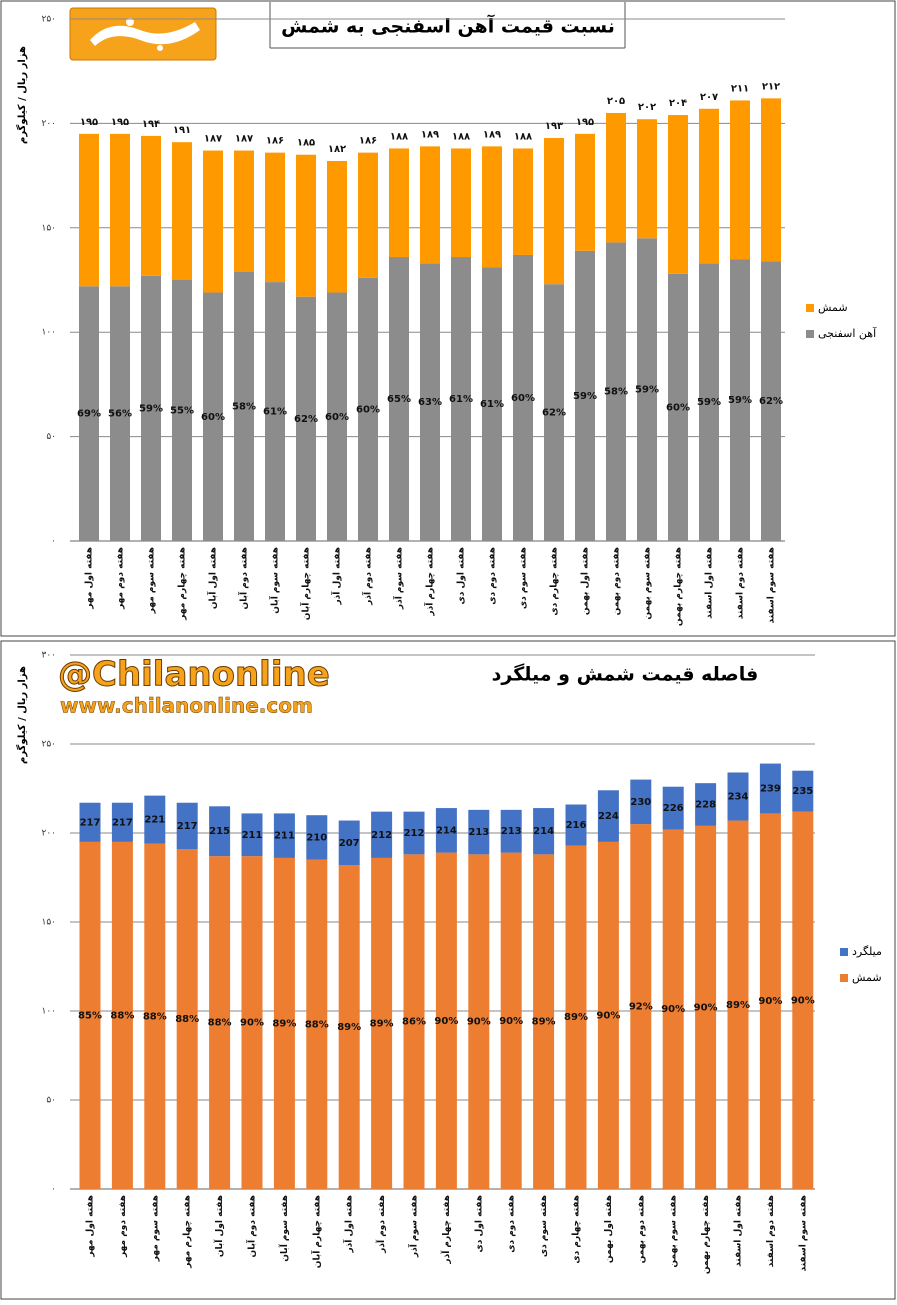  Describe the element at coordinates (492, 404) in the screenshot. I see `ratio-label: 61%` at that location.